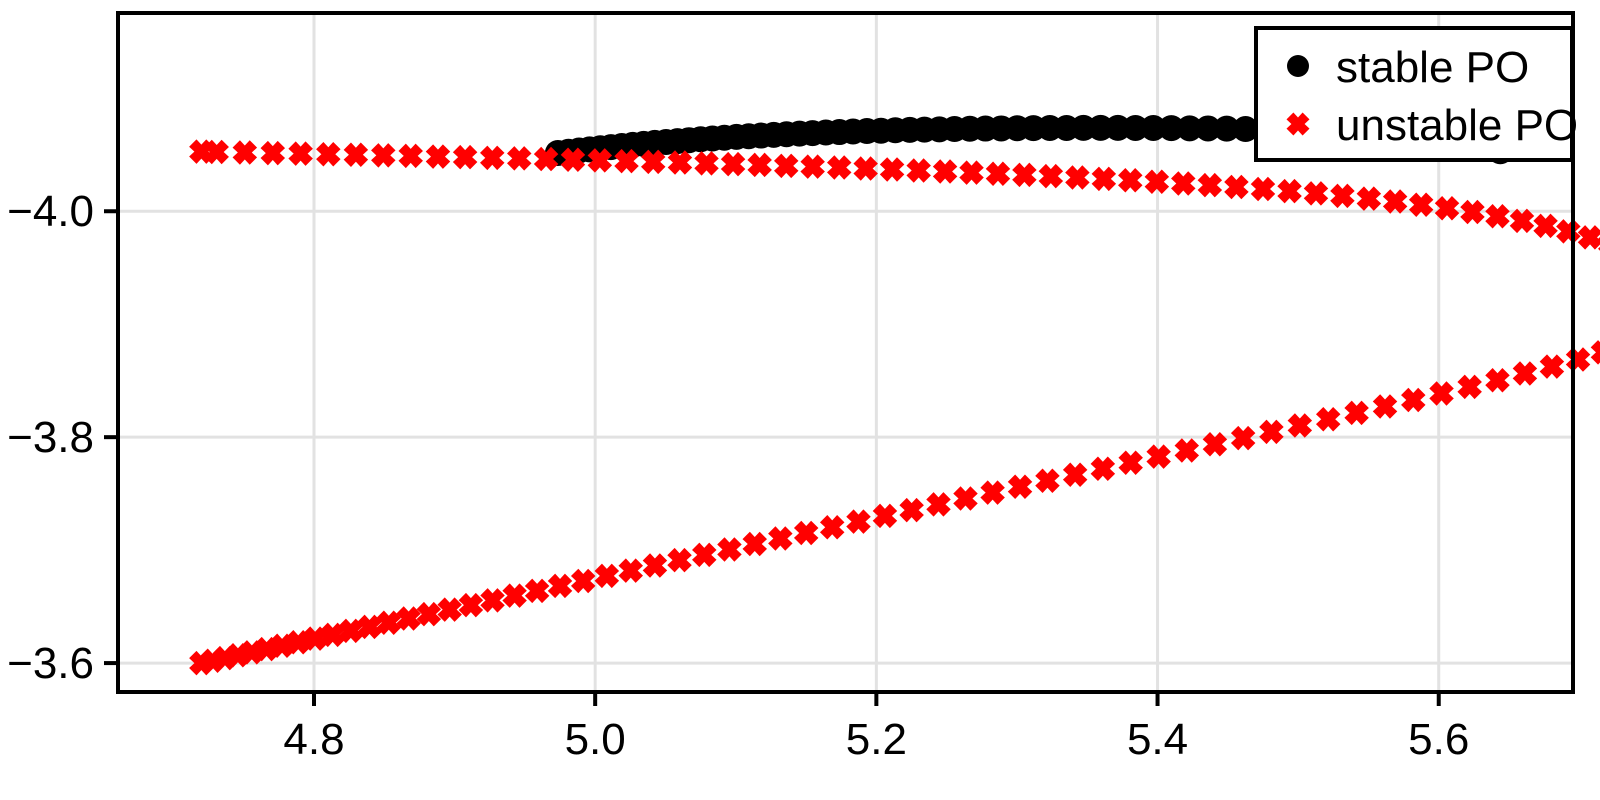  What do you see at coordinates (50, 663) in the screenshot?
I see `y-tick-label: −3.6` at bounding box center [50, 663].